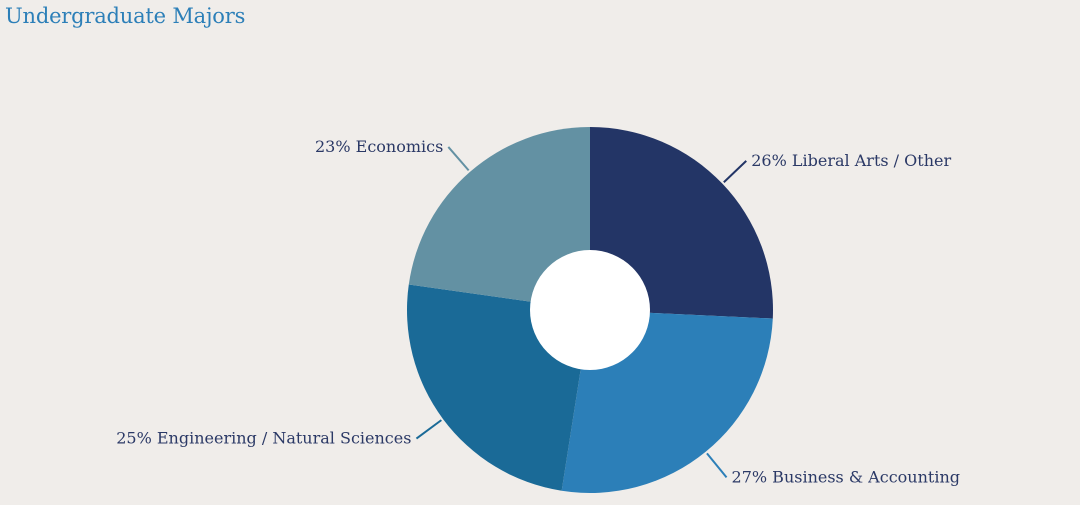 The height and width of the screenshot is (505, 1080). What do you see at coordinates (735, 171) in the screenshot?
I see `leader-line-liberal-arts` at bounding box center [735, 171].